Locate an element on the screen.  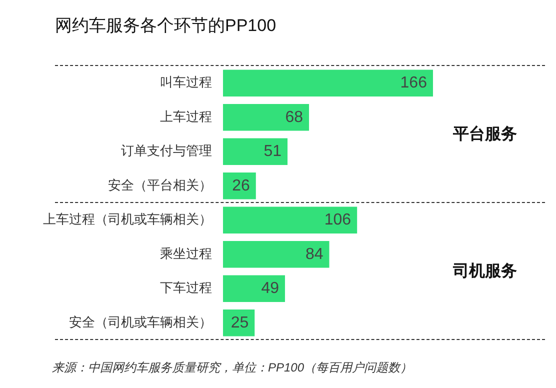
text: 平台服务 is located at coordinates (484, 133).